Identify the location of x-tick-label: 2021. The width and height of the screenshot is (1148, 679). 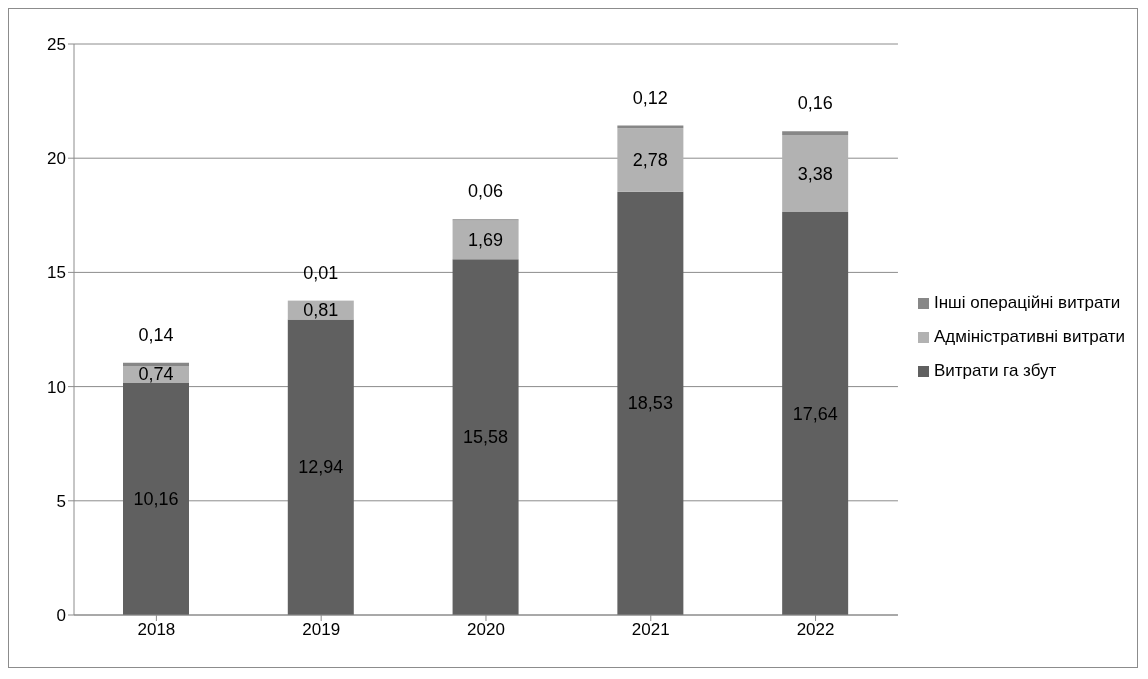
(650, 630).